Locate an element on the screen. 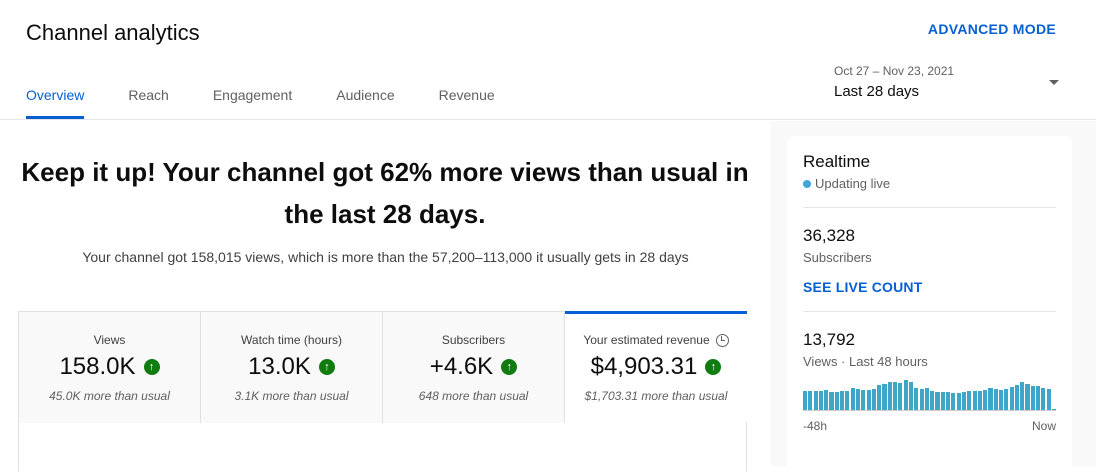  card-note: 45.0K more than usual is located at coordinates (109, 396).